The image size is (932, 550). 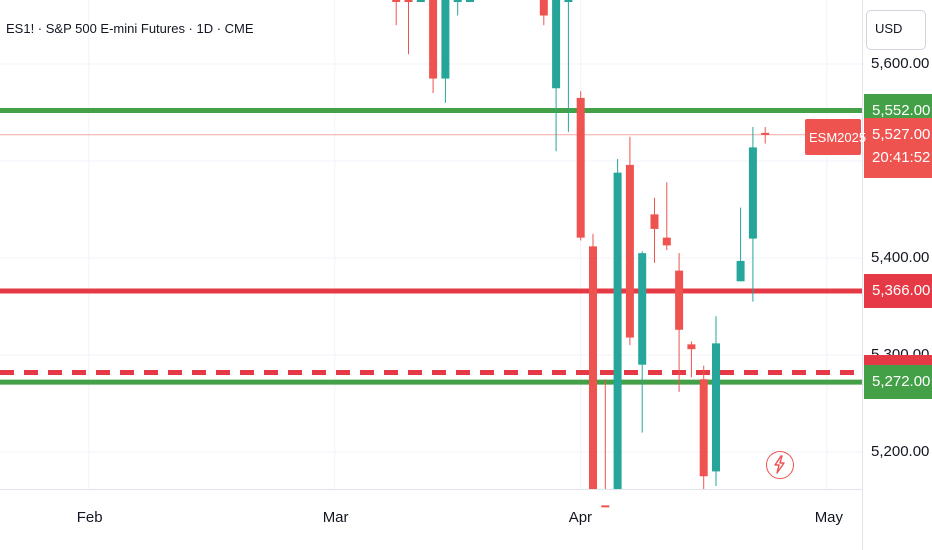 What do you see at coordinates (835, 137) in the screenshot?
I see `symbol-badge: ESM2025` at bounding box center [835, 137].